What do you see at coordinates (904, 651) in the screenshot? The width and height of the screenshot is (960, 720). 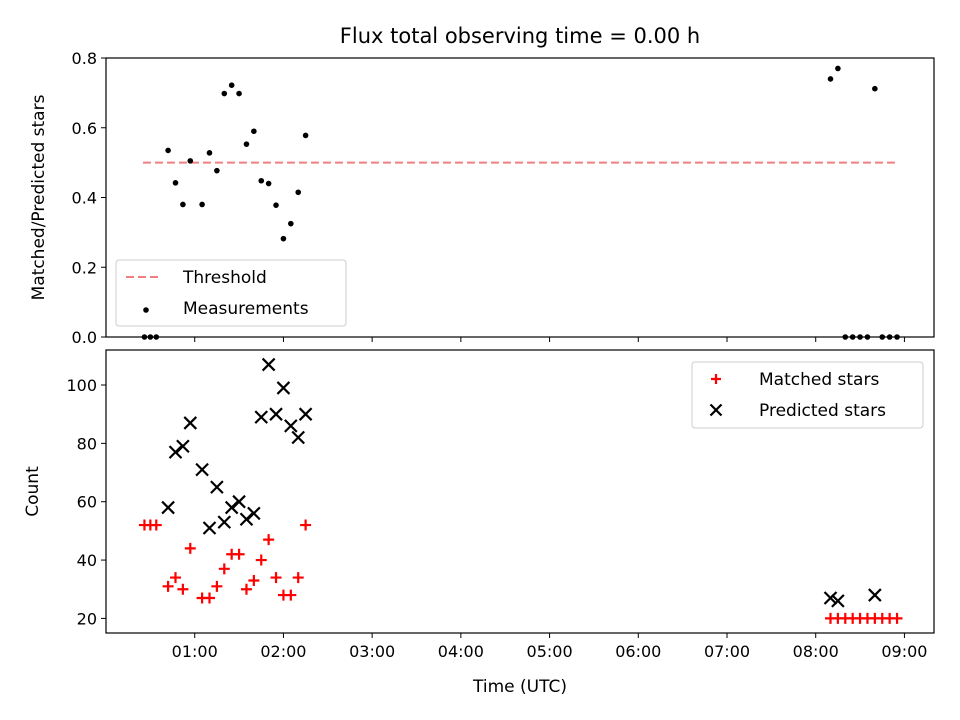 I see `x-tick-label: 09:00` at bounding box center [904, 651].